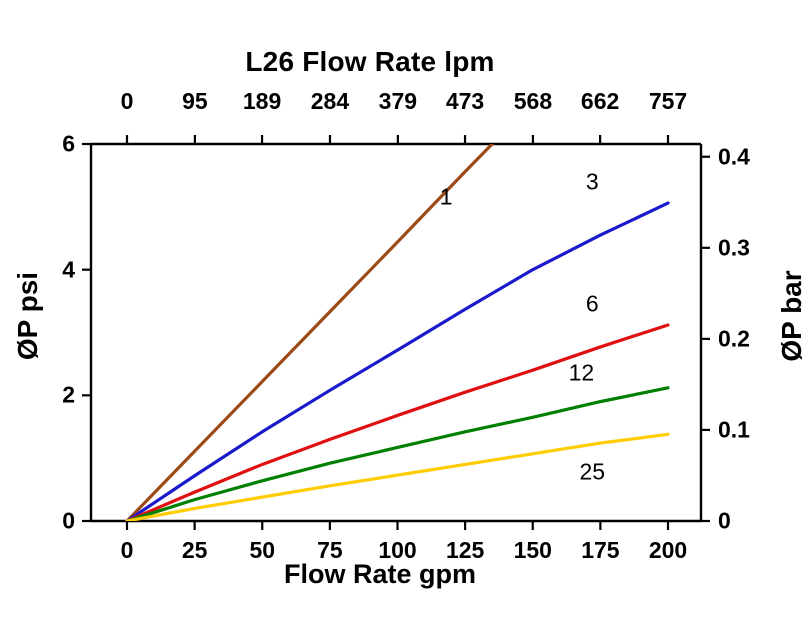  What do you see at coordinates (370, 61) in the screenshot?
I see `top-axis-title: L26 Flow Rate lpm` at bounding box center [370, 61].